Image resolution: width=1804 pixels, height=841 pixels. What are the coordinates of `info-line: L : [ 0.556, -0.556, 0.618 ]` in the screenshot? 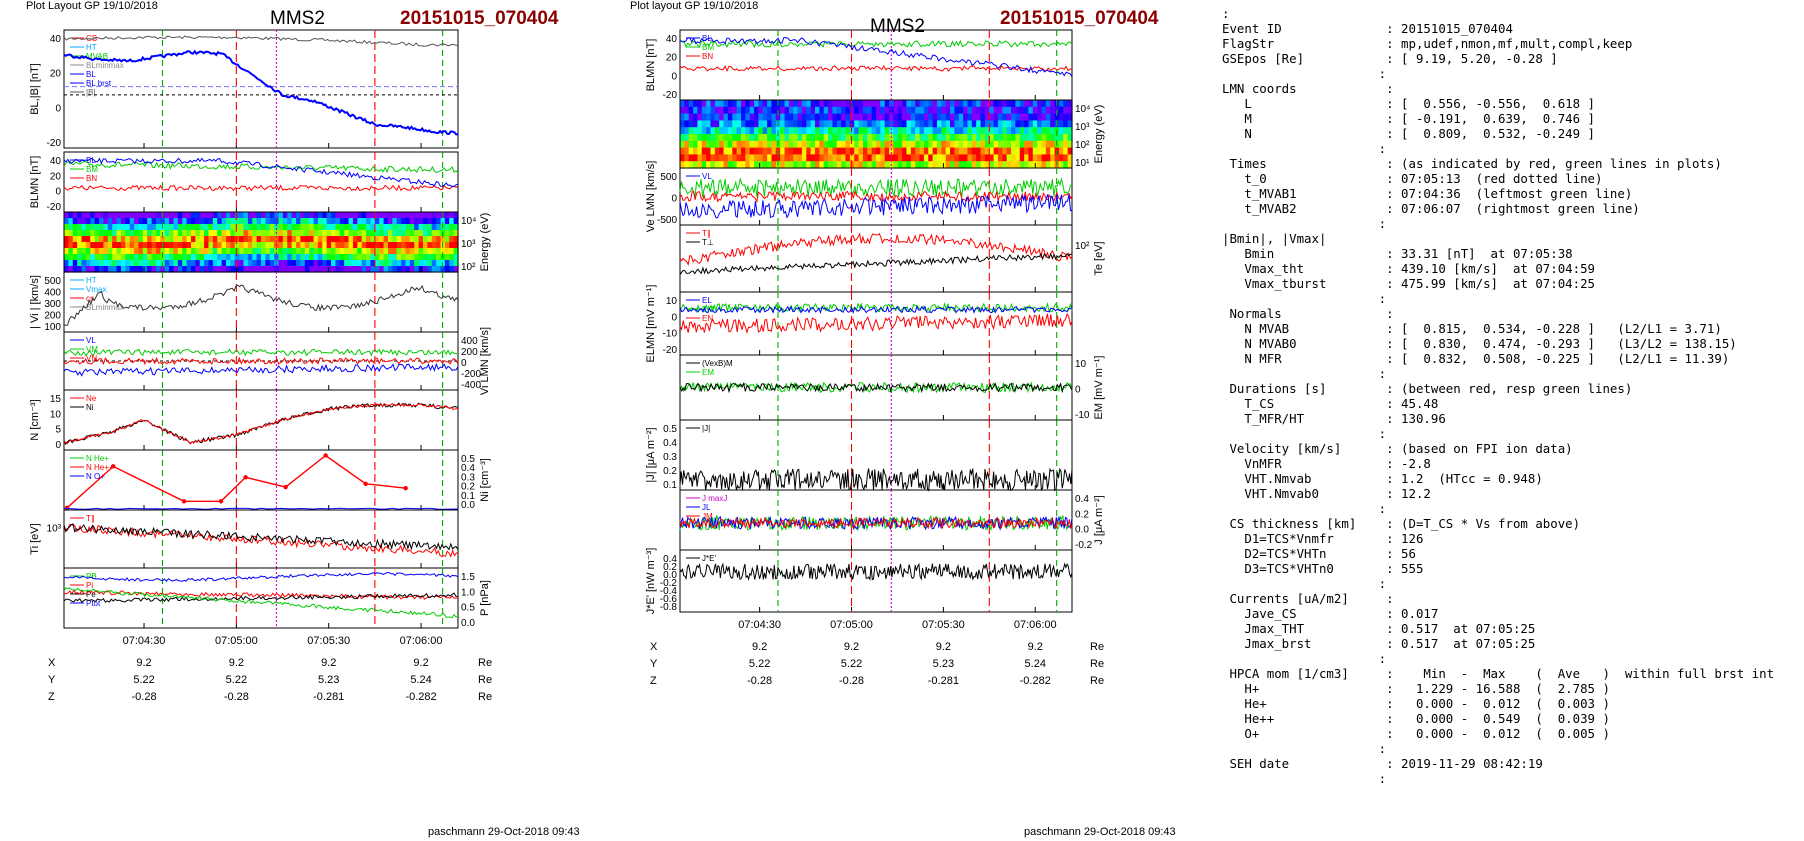 It's located at (1512, 103).